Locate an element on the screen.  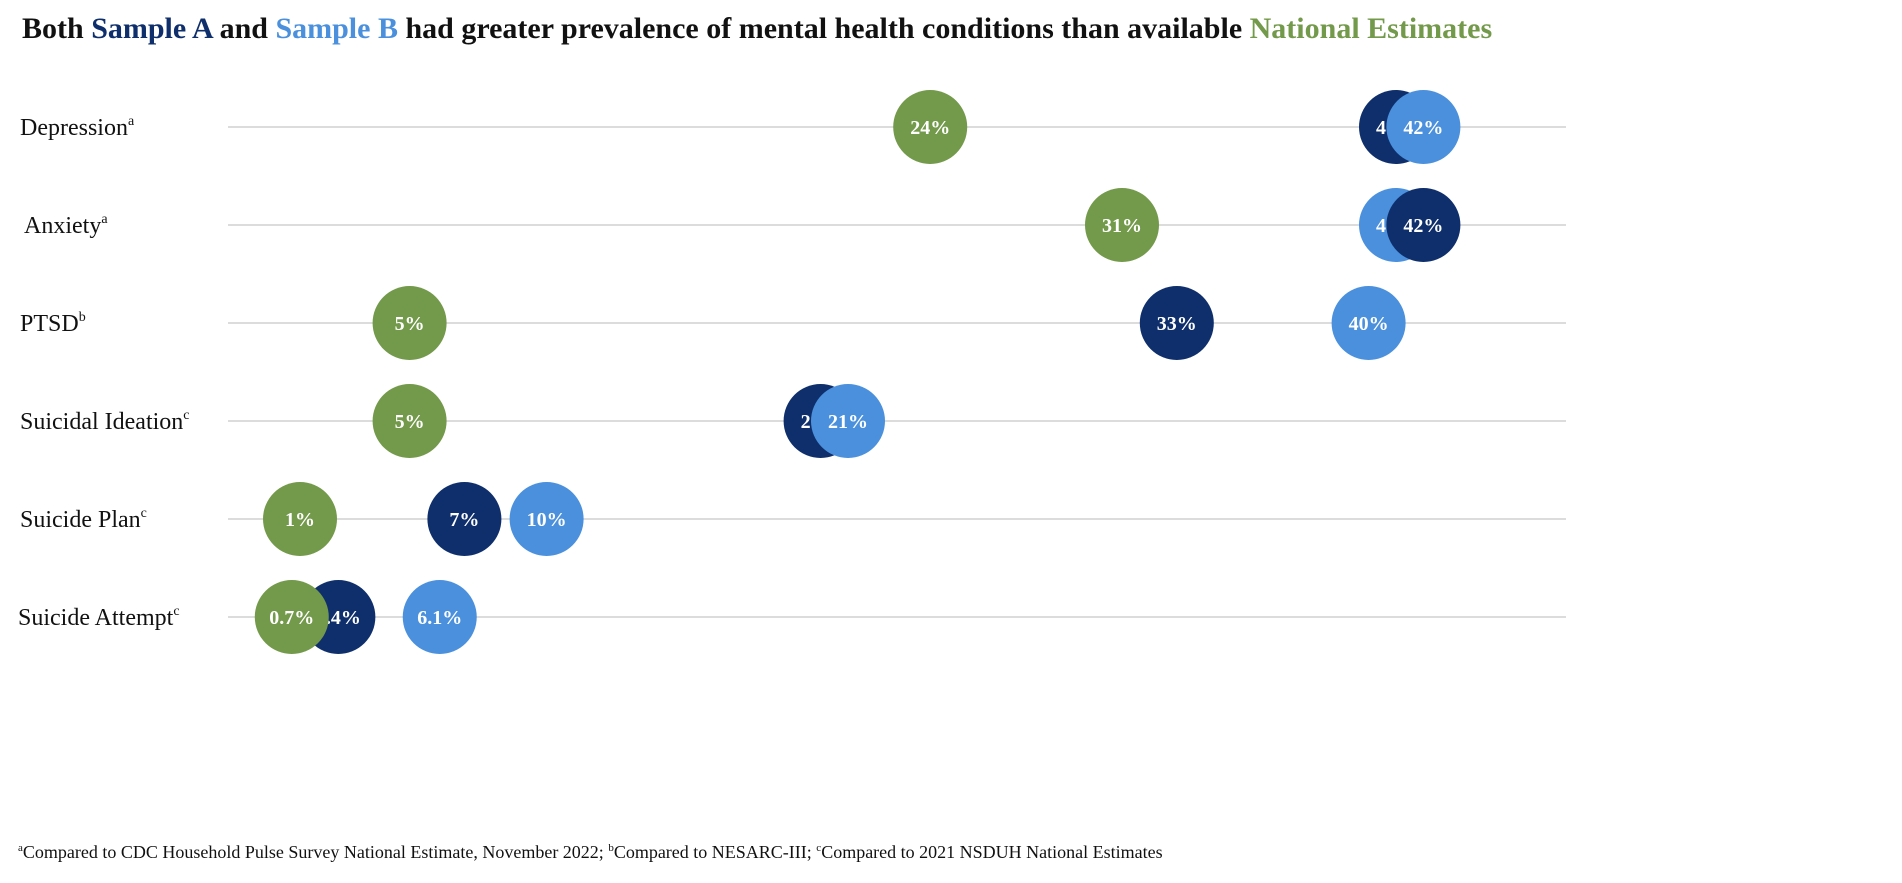
title-prefix: Both is located at coordinates (57, 28).